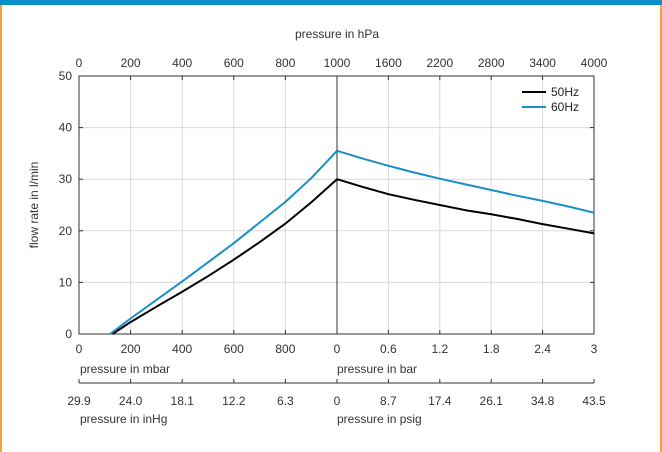 This screenshot has width=662, height=452. What do you see at coordinates (388, 349) in the screenshot?
I see `bottom-tick-label: 0.6` at bounding box center [388, 349].